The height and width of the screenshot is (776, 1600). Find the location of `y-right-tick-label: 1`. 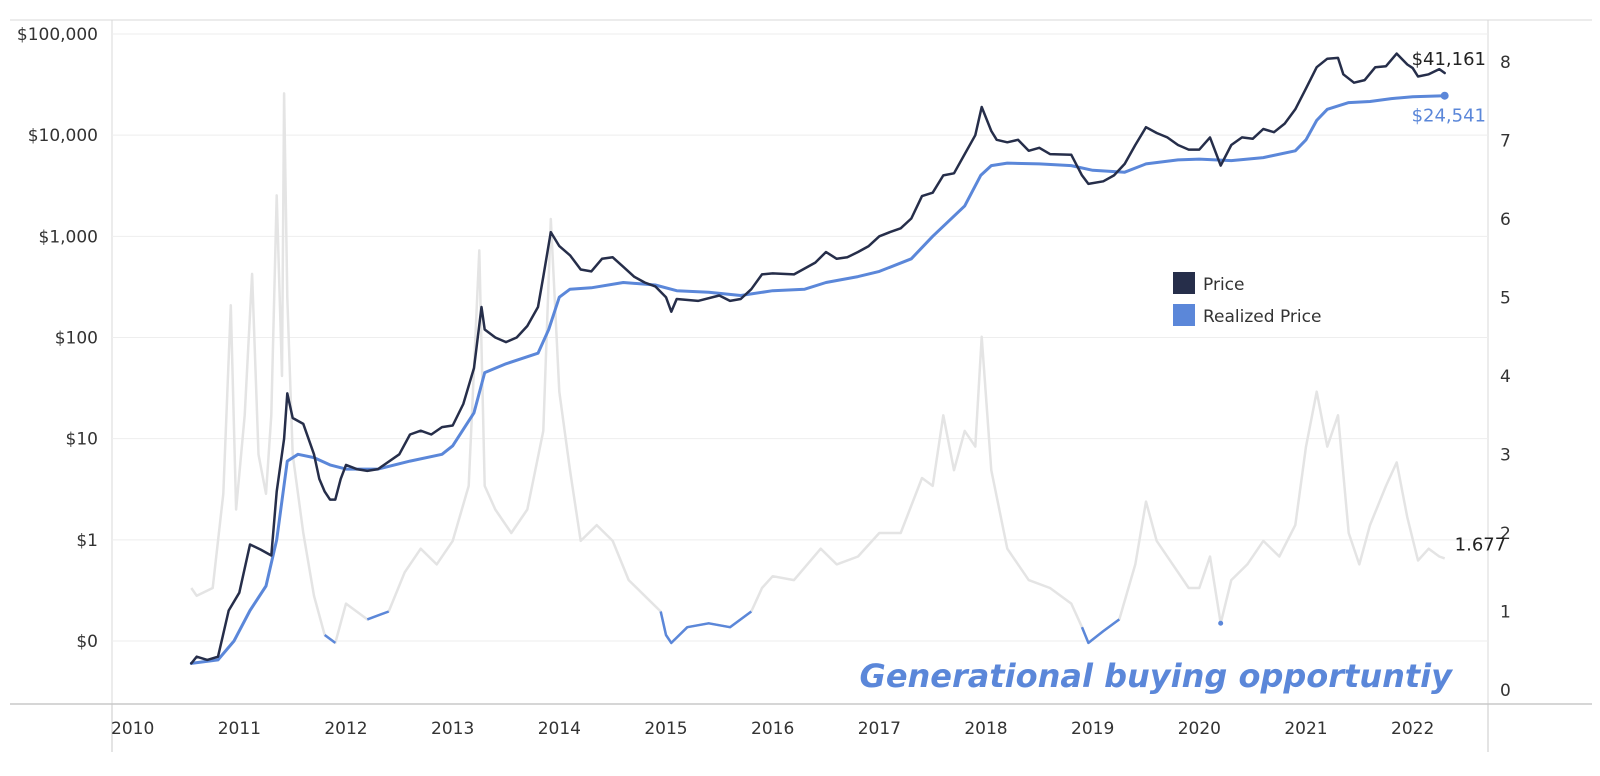

y-right-tick-label: 1 is located at coordinates (1505, 613).